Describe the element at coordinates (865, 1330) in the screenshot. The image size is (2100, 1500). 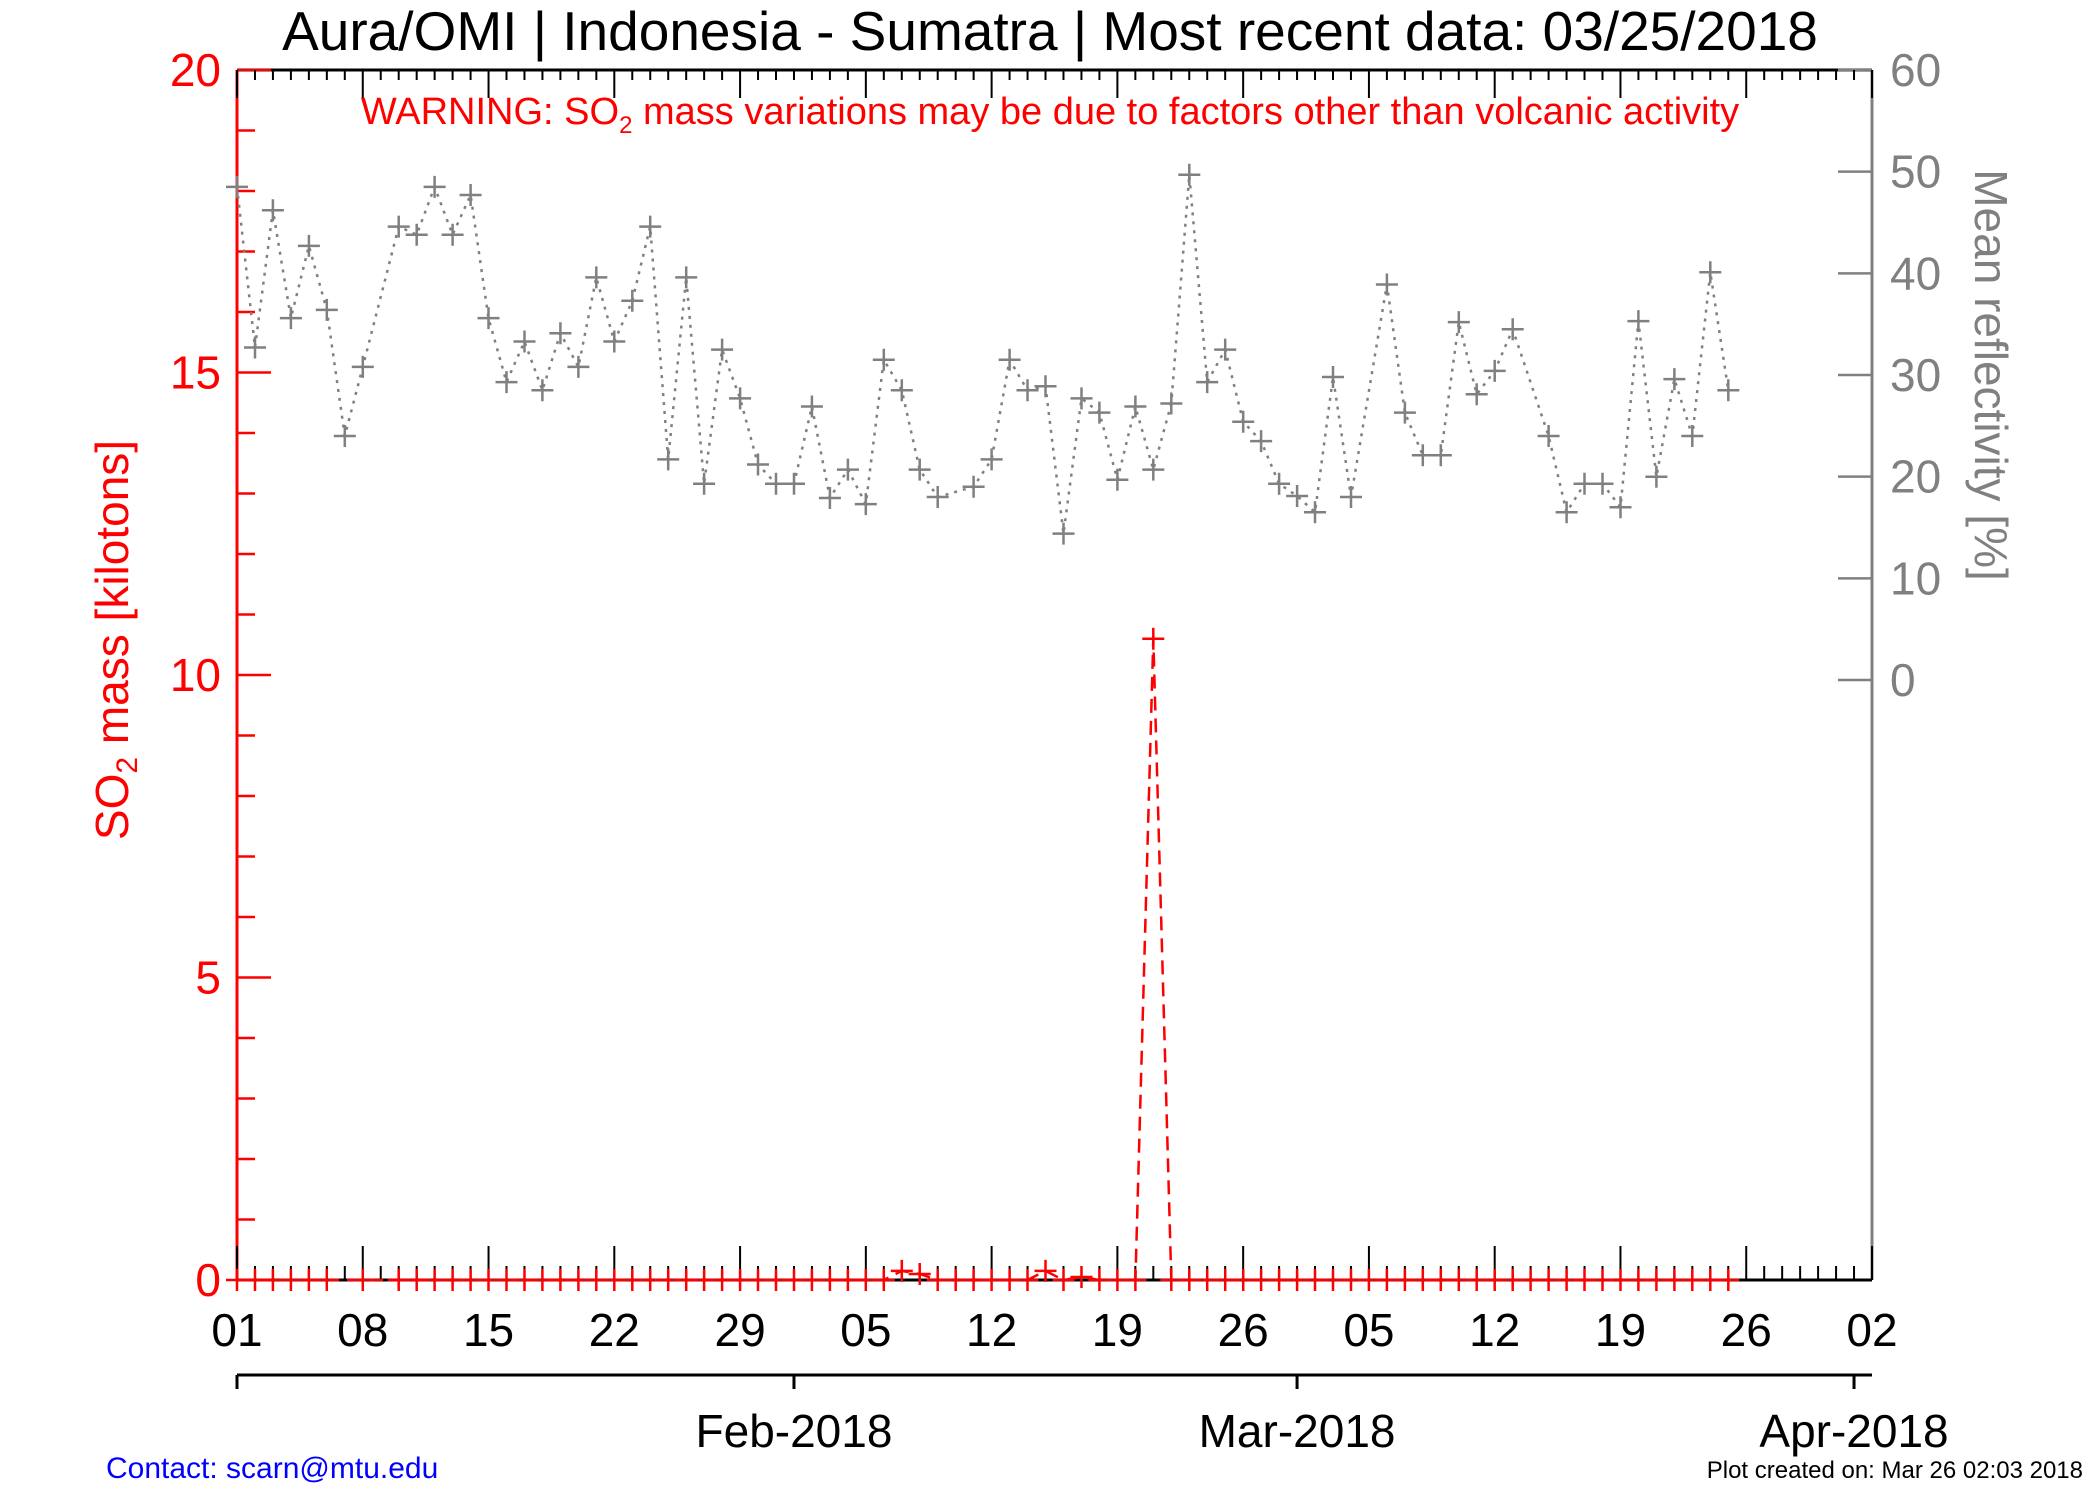
I see `x-tick-label: 05` at that location.